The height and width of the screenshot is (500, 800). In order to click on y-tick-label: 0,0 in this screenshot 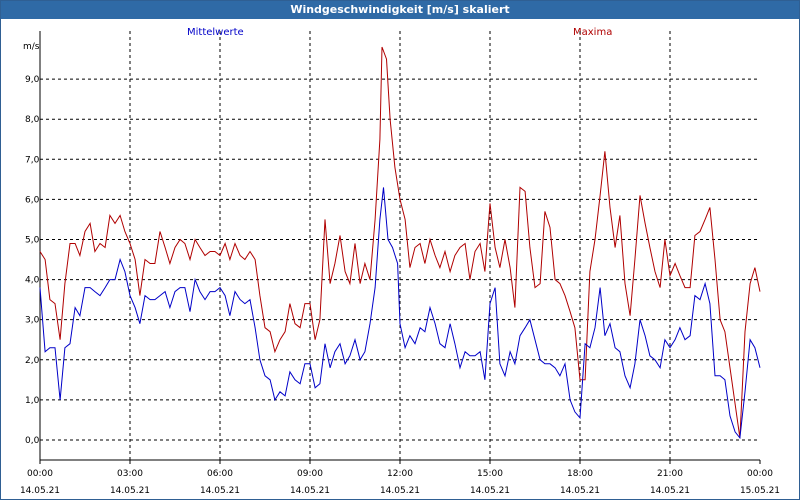, I will do `click(32, 441)`.